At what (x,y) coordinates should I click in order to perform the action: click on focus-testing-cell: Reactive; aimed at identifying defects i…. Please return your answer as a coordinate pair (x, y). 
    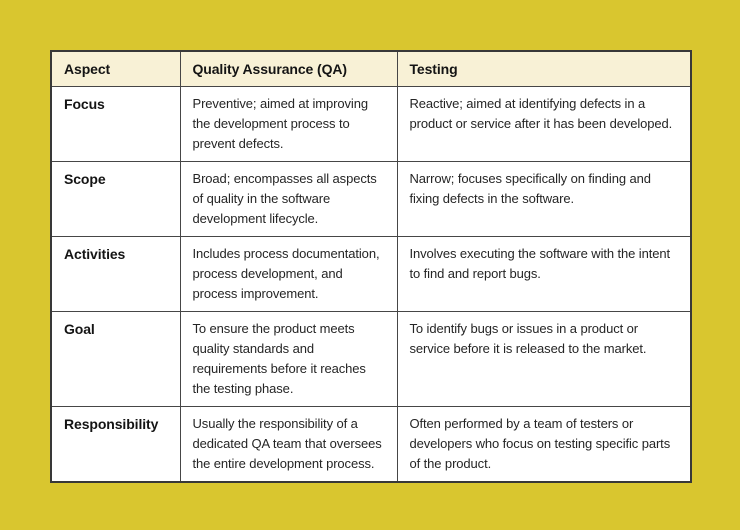
    Looking at the image, I should click on (544, 124).